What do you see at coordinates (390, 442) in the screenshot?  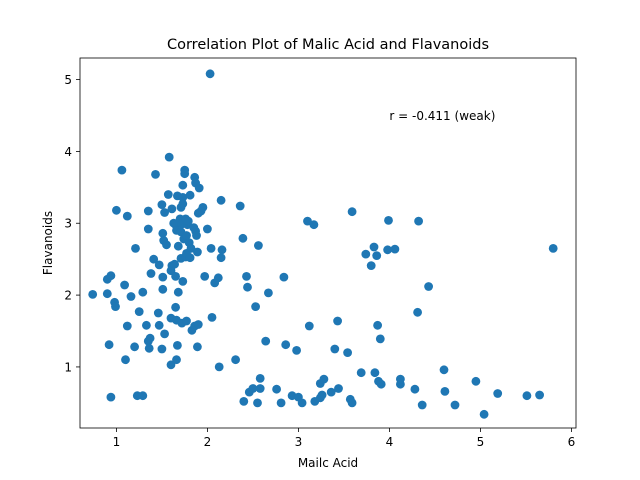 I see `x-tick-label: 4` at bounding box center [390, 442].